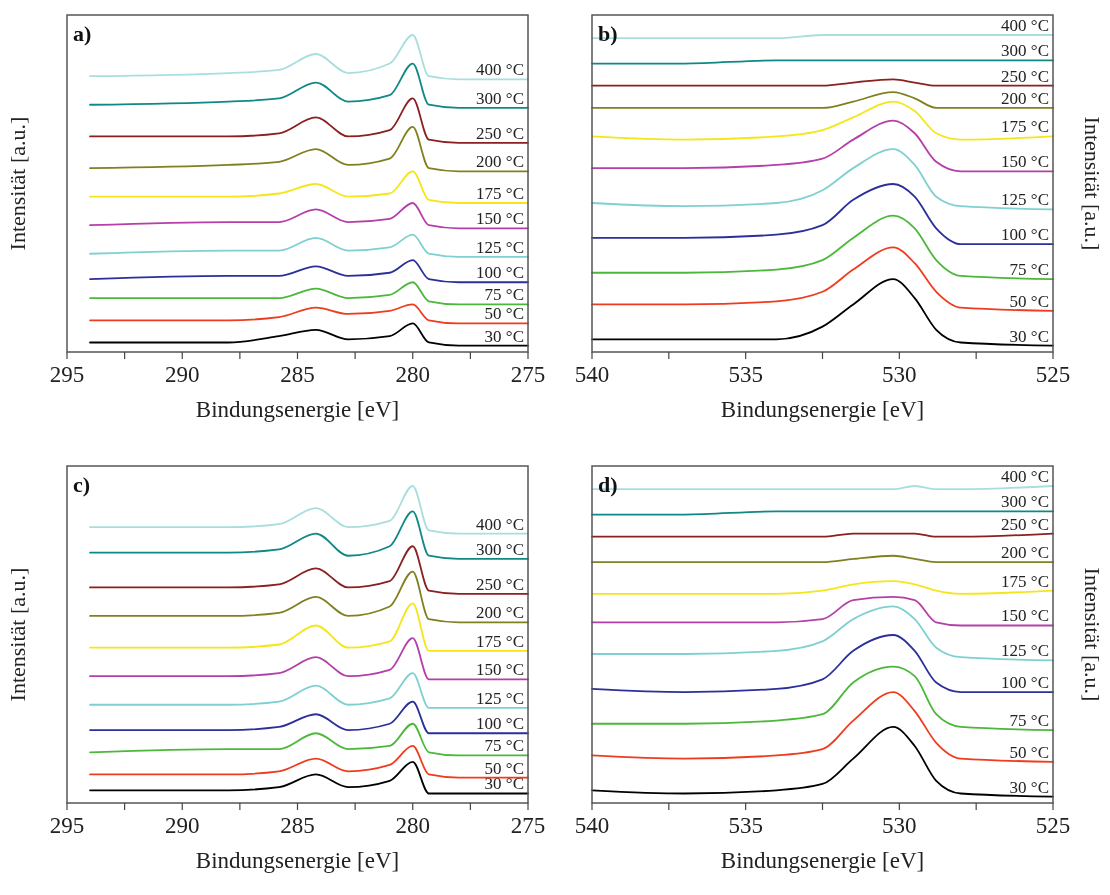  I want to click on chart-title: d), so click(608, 484).